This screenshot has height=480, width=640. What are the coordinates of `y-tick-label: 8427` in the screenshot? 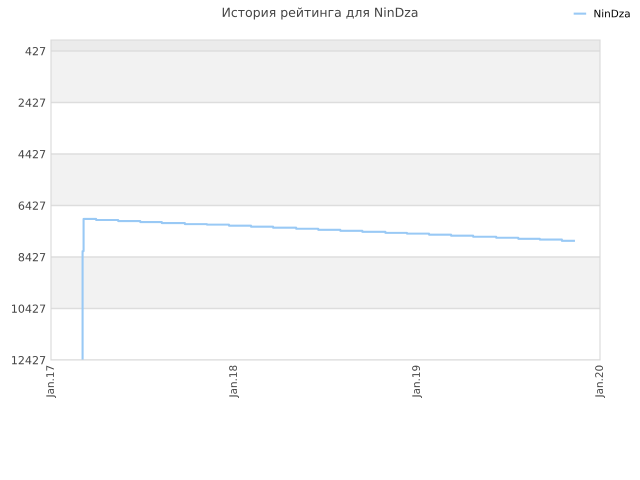 It's located at (32, 257).